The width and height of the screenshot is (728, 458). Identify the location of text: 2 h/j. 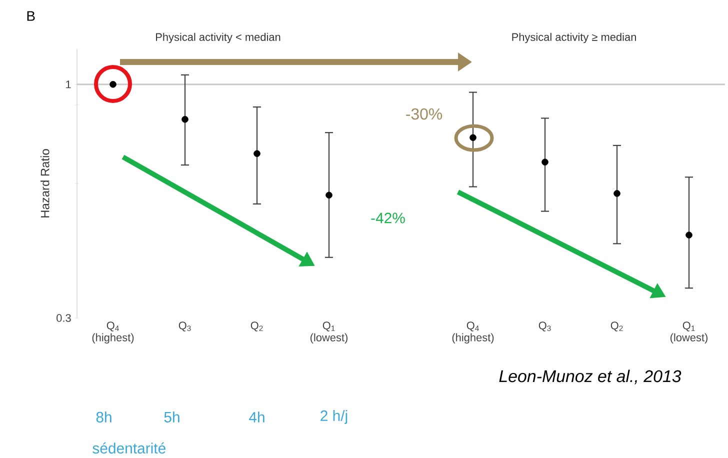
(334, 417).